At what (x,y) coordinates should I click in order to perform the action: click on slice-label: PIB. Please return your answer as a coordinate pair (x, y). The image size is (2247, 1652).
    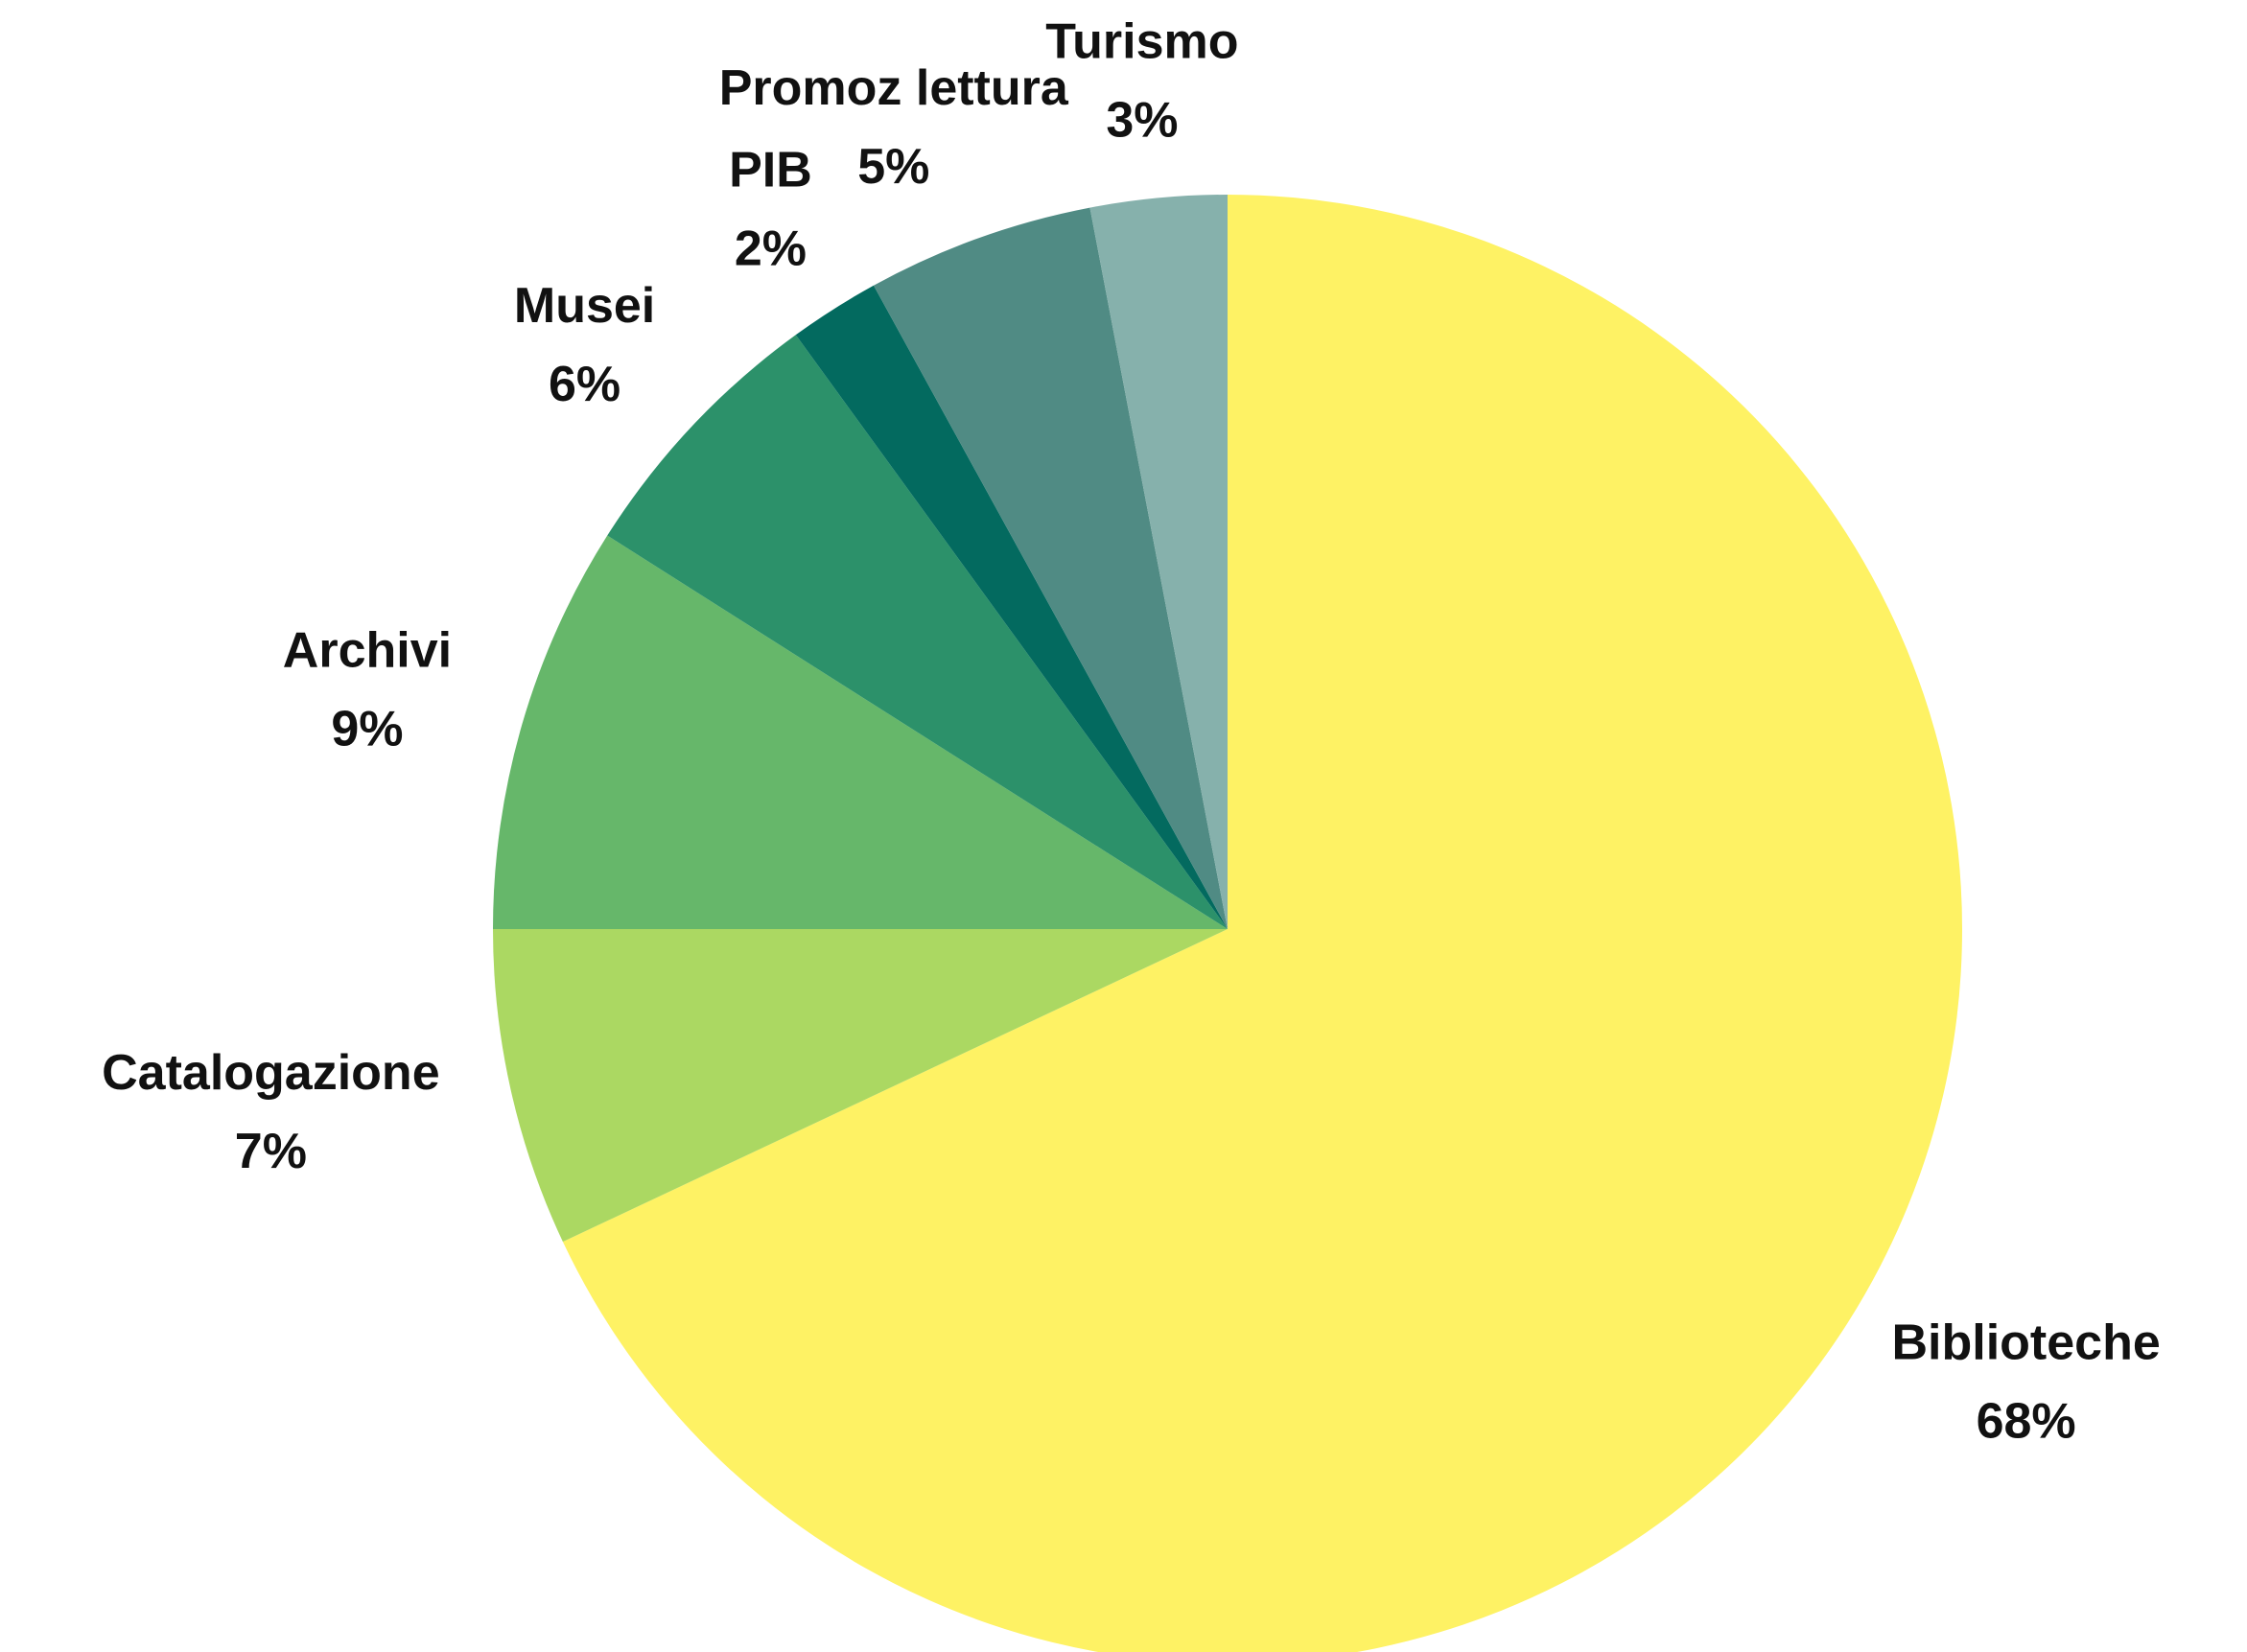
    Looking at the image, I should click on (770, 170).